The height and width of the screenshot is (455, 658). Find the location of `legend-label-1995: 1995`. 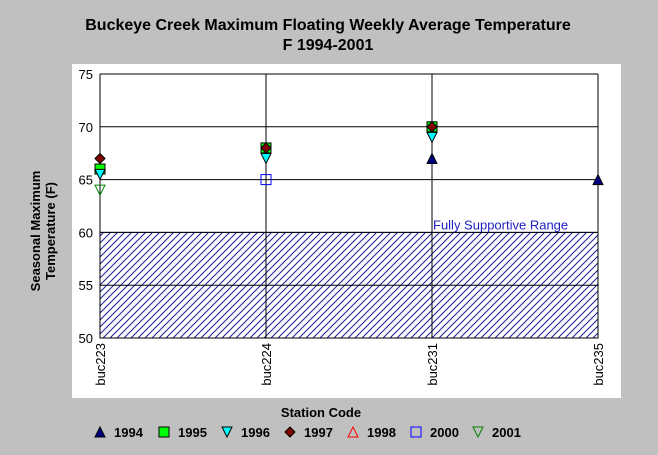

legend-label-1995: 1995 is located at coordinates (192, 432).